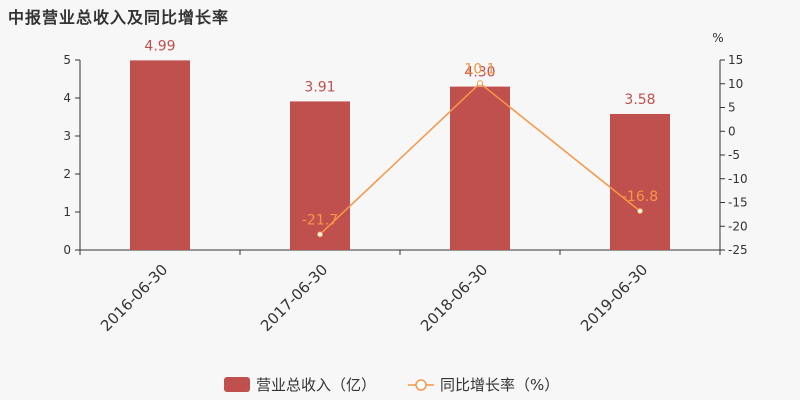  What do you see at coordinates (454, 298) in the screenshot?
I see `x-tick-label: 2018-06-30` at bounding box center [454, 298].